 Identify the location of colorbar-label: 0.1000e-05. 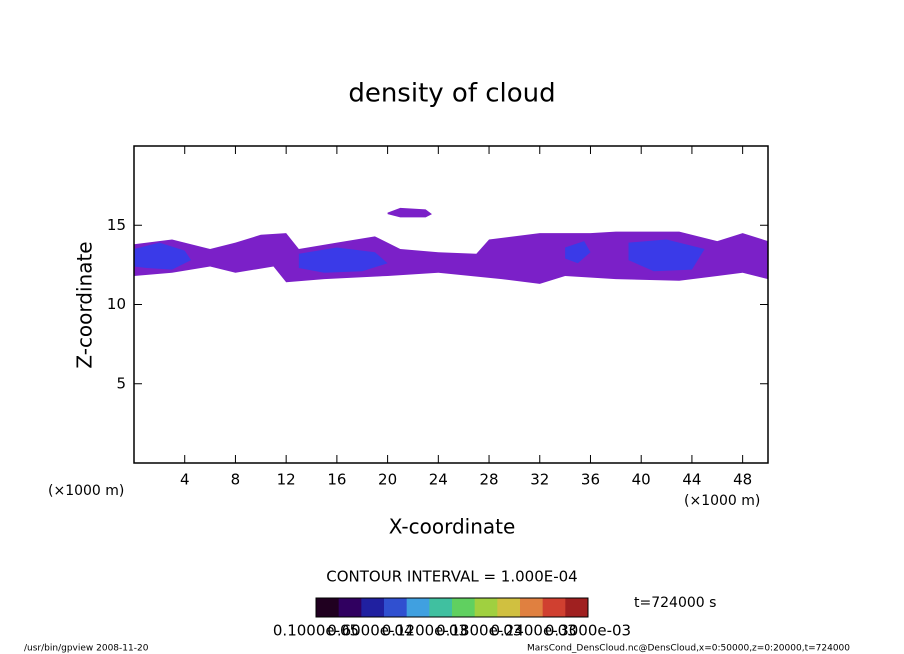
(316, 631).